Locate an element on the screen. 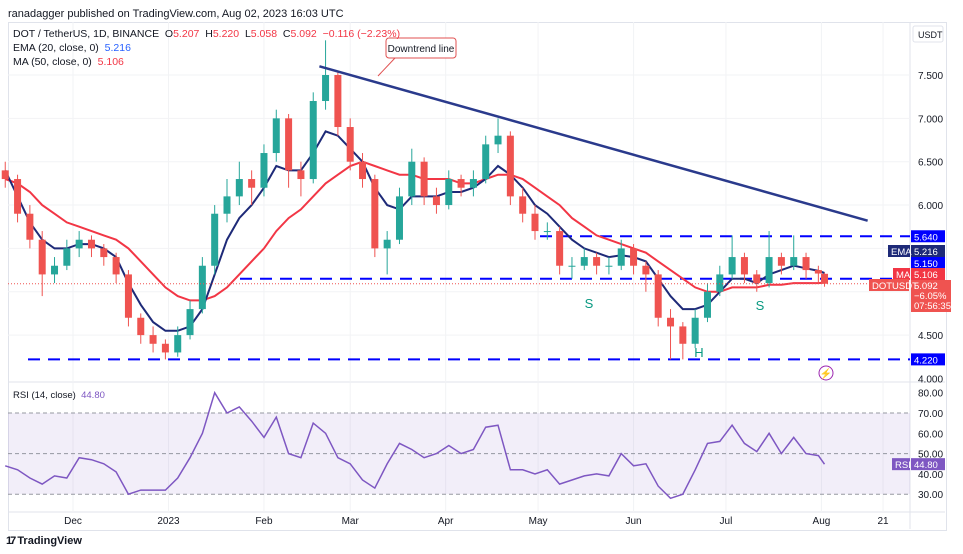  currency-button is located at coordinates (928, 34).